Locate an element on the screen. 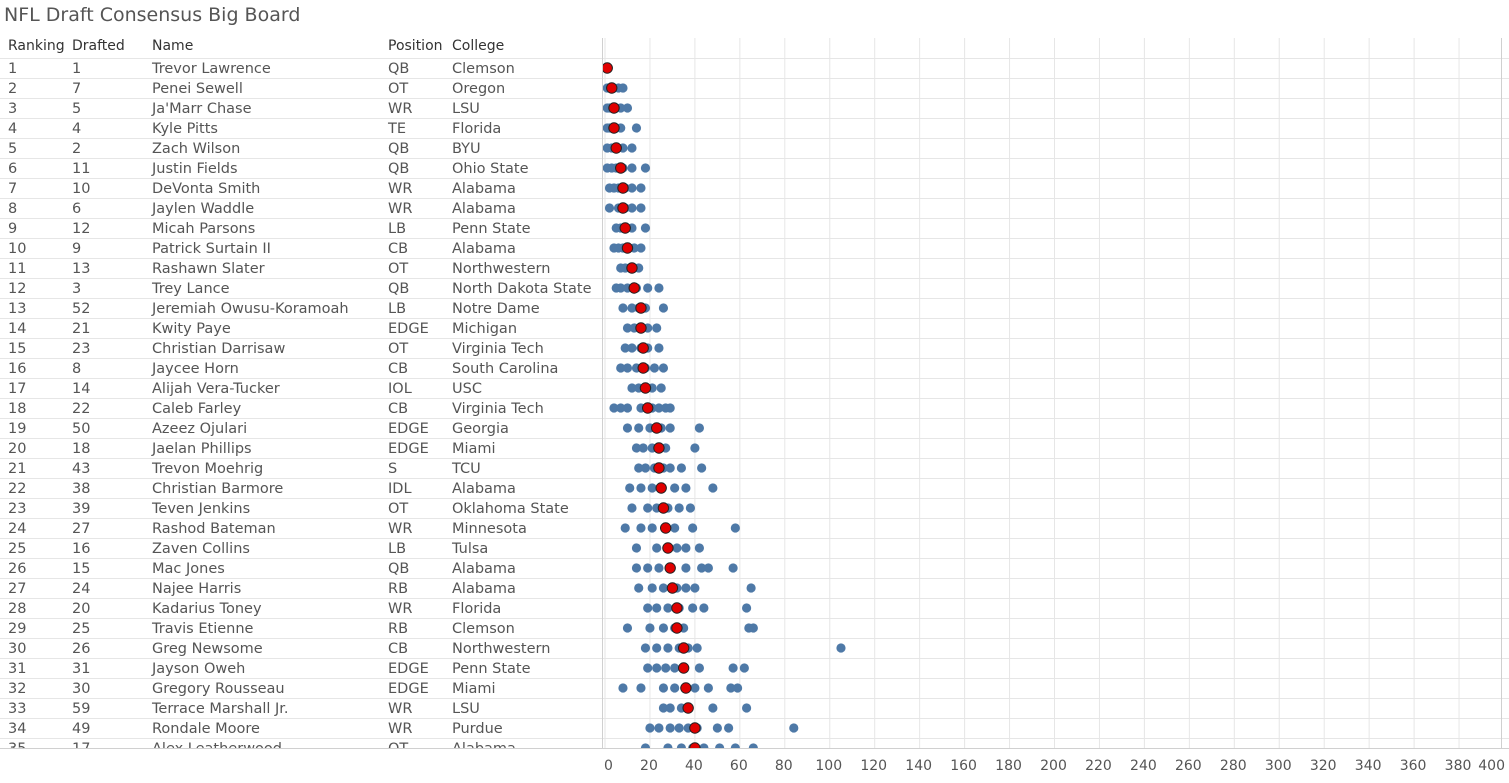 This screenshot has width=1509, height=783. table-row: 27 24 Najee Harris RB Alabama is located at coordinates (754, 588).